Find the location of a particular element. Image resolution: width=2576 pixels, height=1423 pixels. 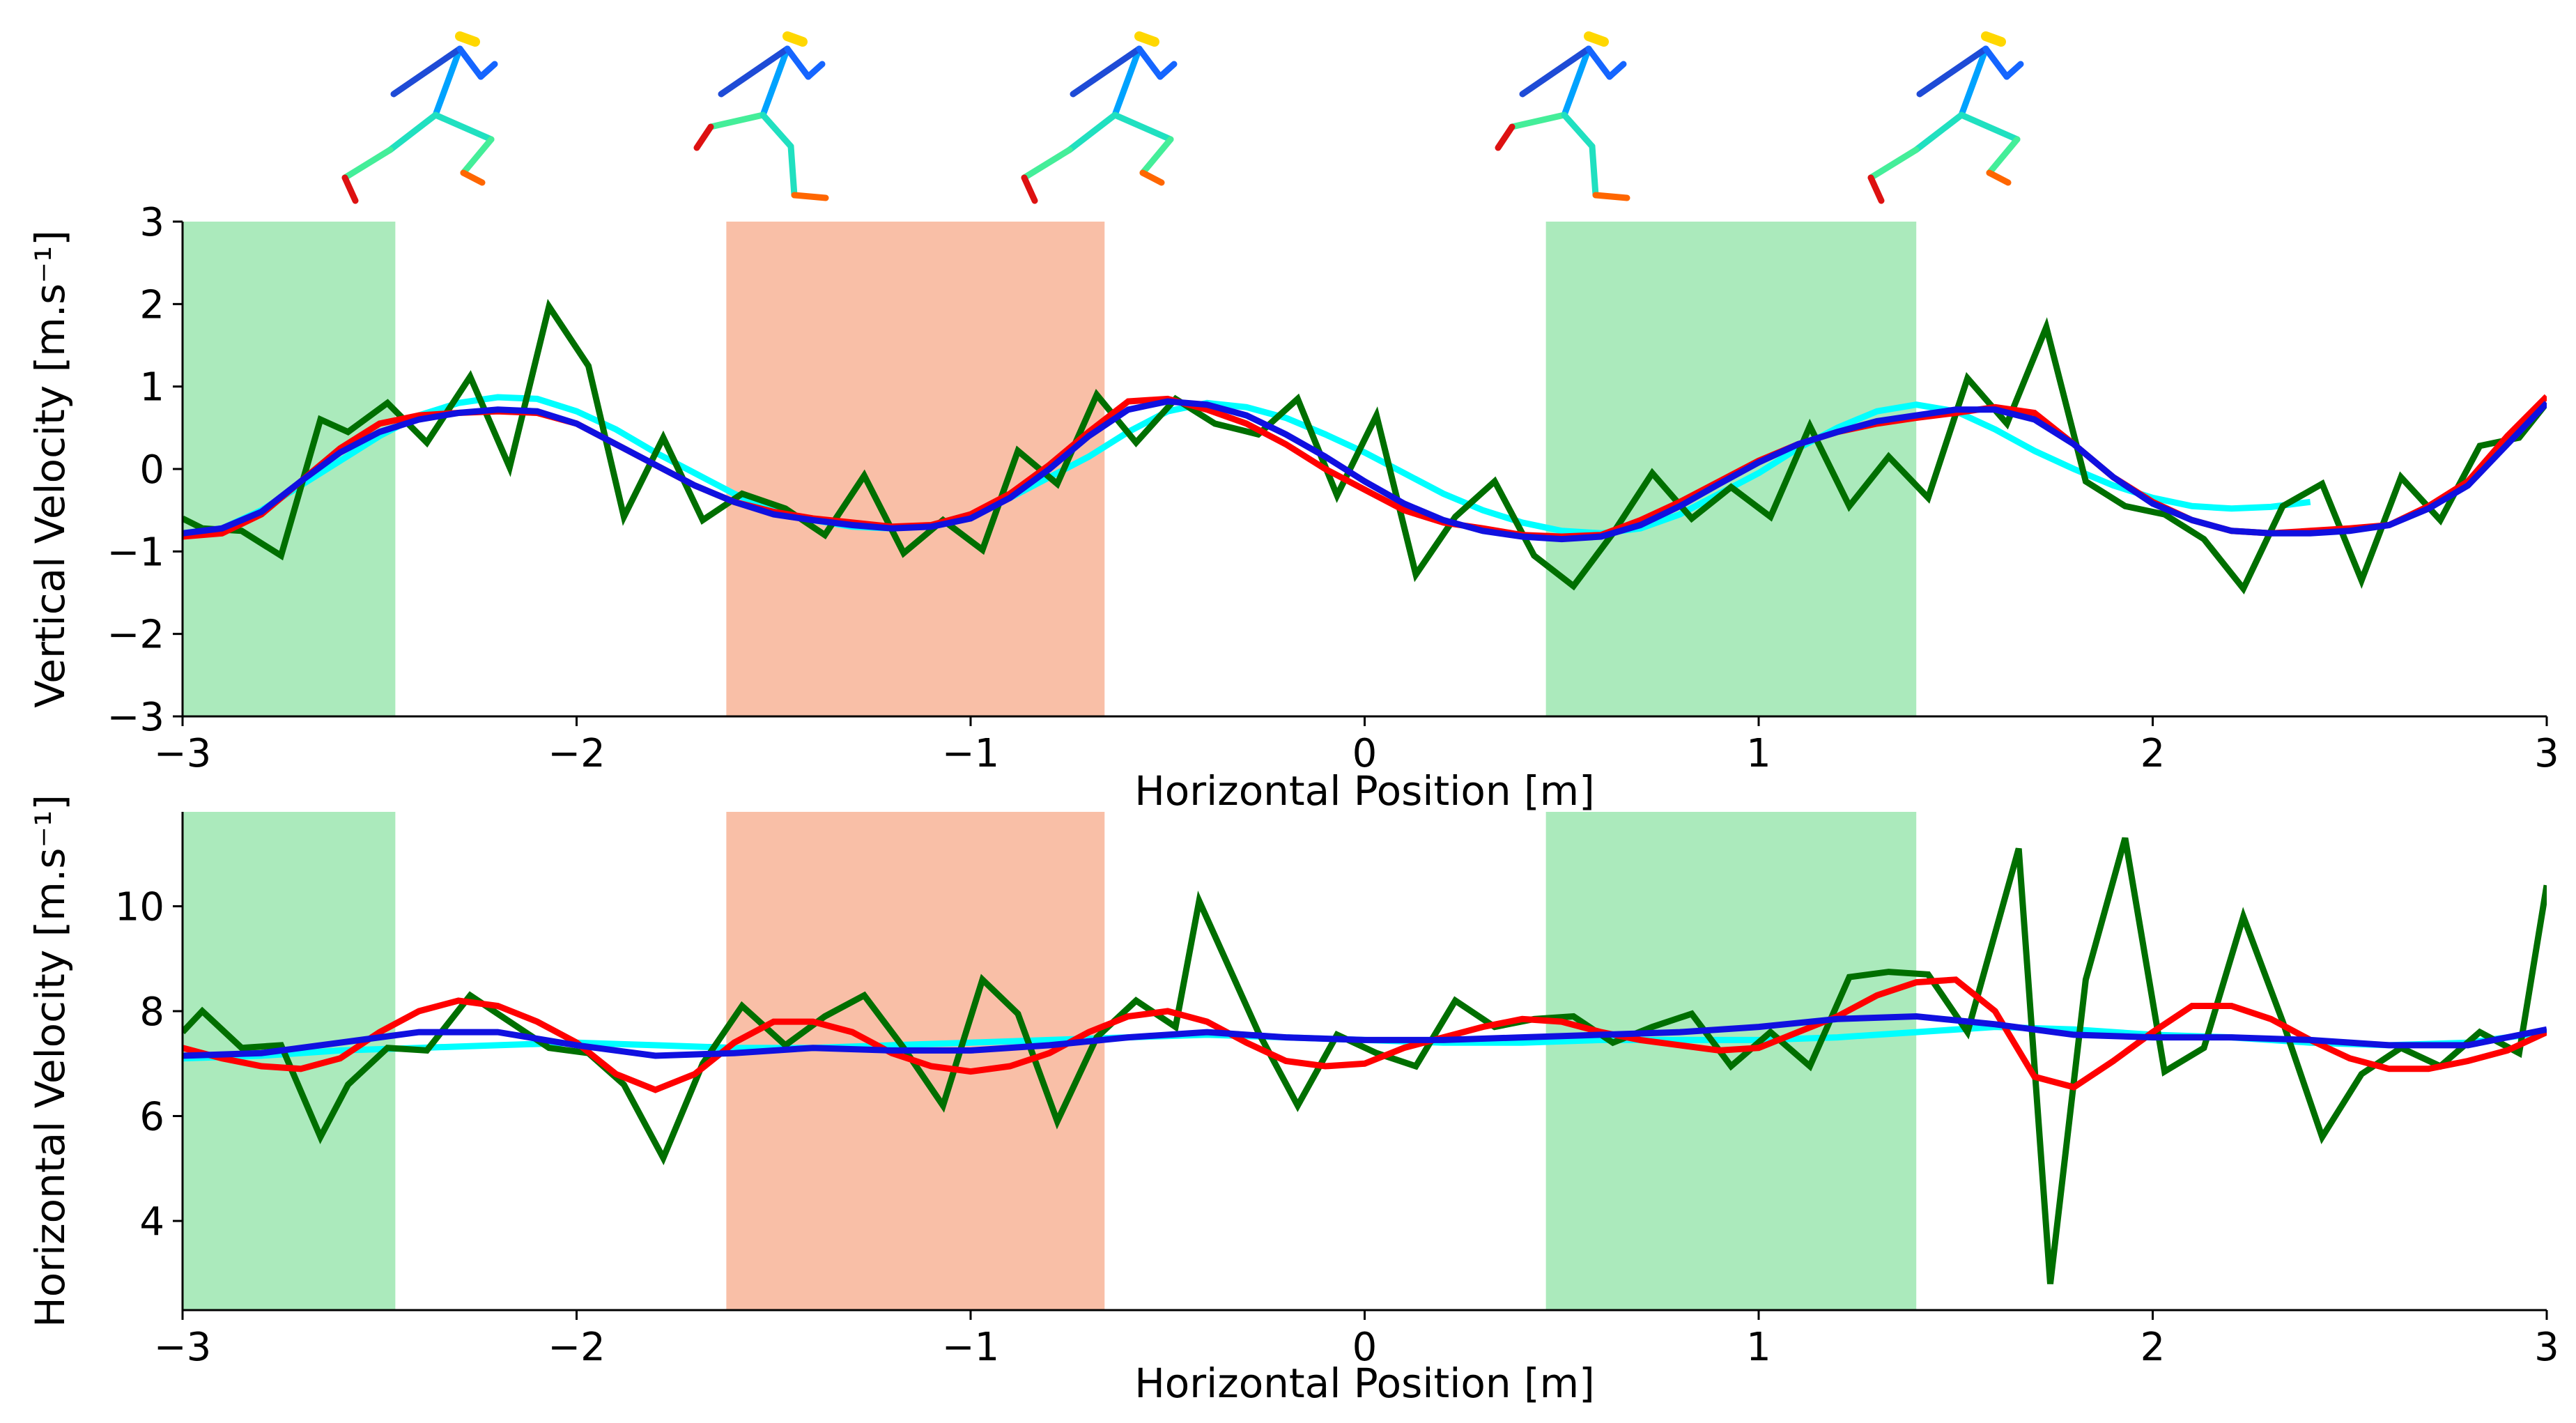

top-x-tick-label: −1 is located at coordinates (971, 753).